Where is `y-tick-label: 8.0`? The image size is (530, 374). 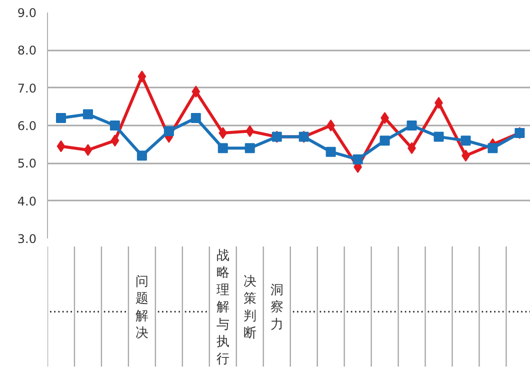
y-tick-label: 8.0 is located at coordinates (27, 51).